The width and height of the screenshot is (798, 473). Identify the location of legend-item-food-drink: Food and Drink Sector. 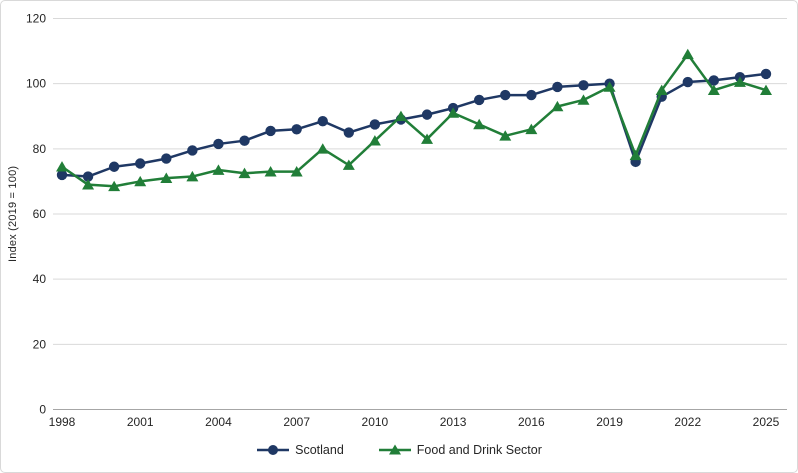
(460, 450).